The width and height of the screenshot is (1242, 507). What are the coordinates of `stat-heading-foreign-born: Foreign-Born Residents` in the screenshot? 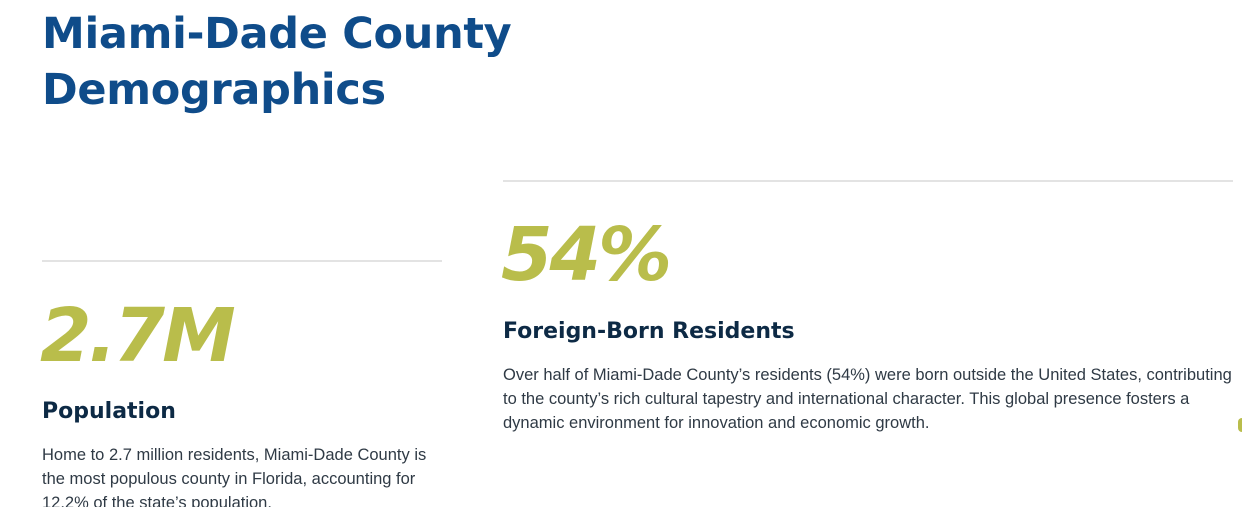 It's located at (649, 331).